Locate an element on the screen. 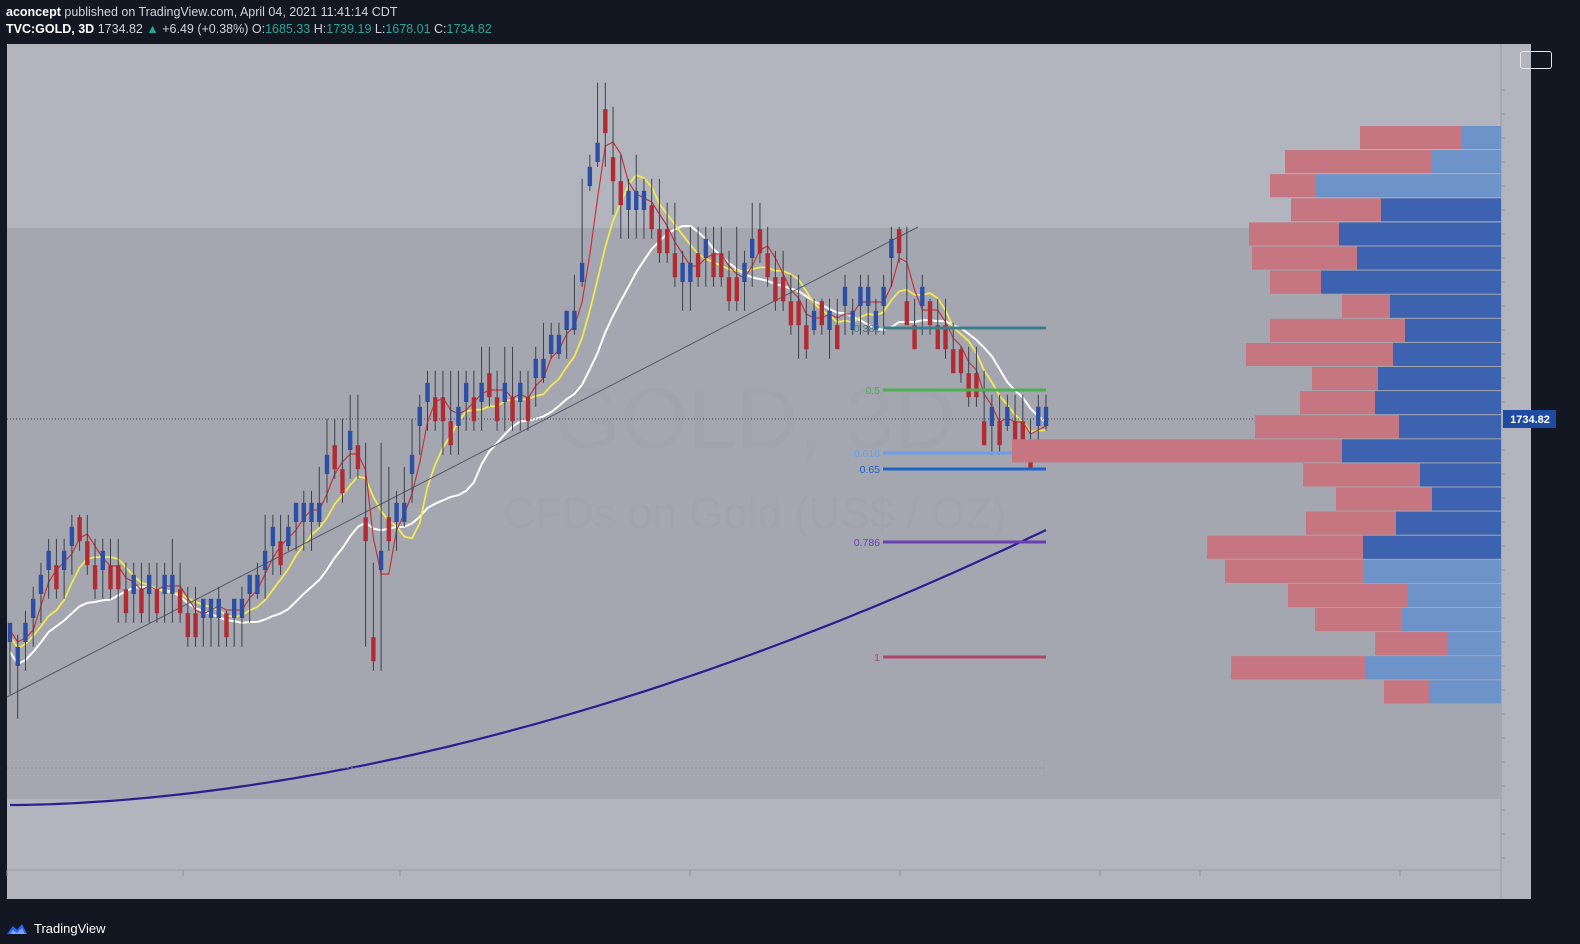  publisher-name: aconcept is located at coordinates (33, 12).